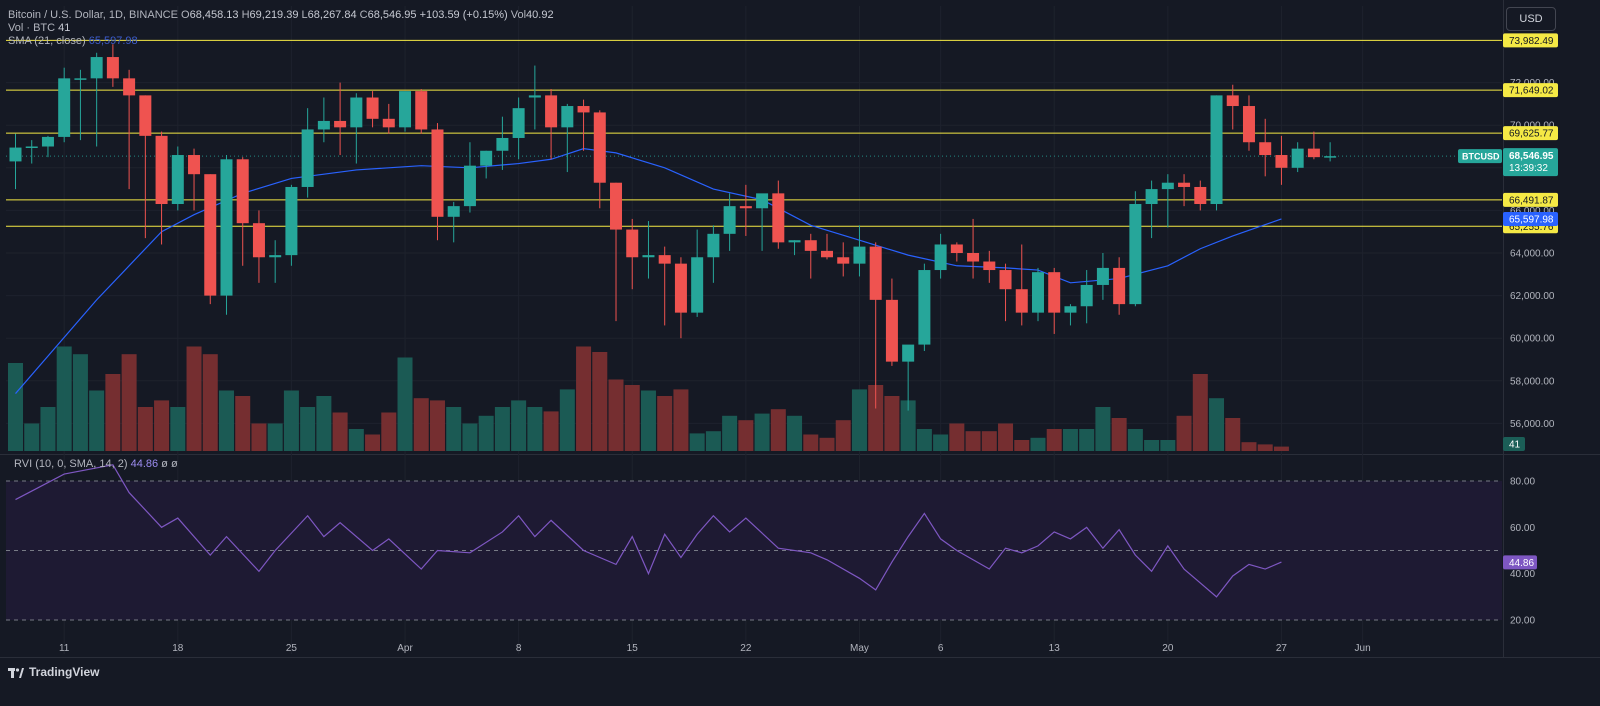  I want to click on legend-row-sma: SMA (21, close) 65,597.98, so click(281, 40).